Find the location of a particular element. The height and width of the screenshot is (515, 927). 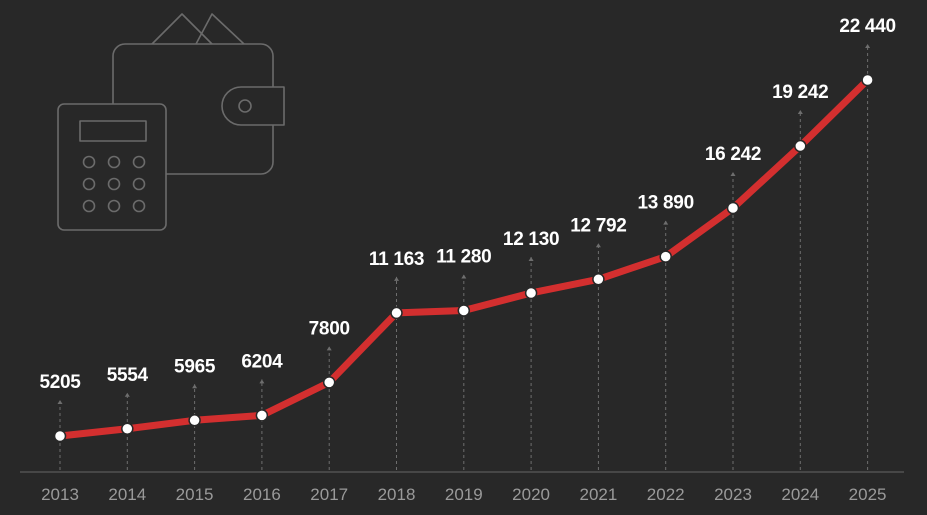

x-tick-label: 2022 is located at coordinates (666, 494).